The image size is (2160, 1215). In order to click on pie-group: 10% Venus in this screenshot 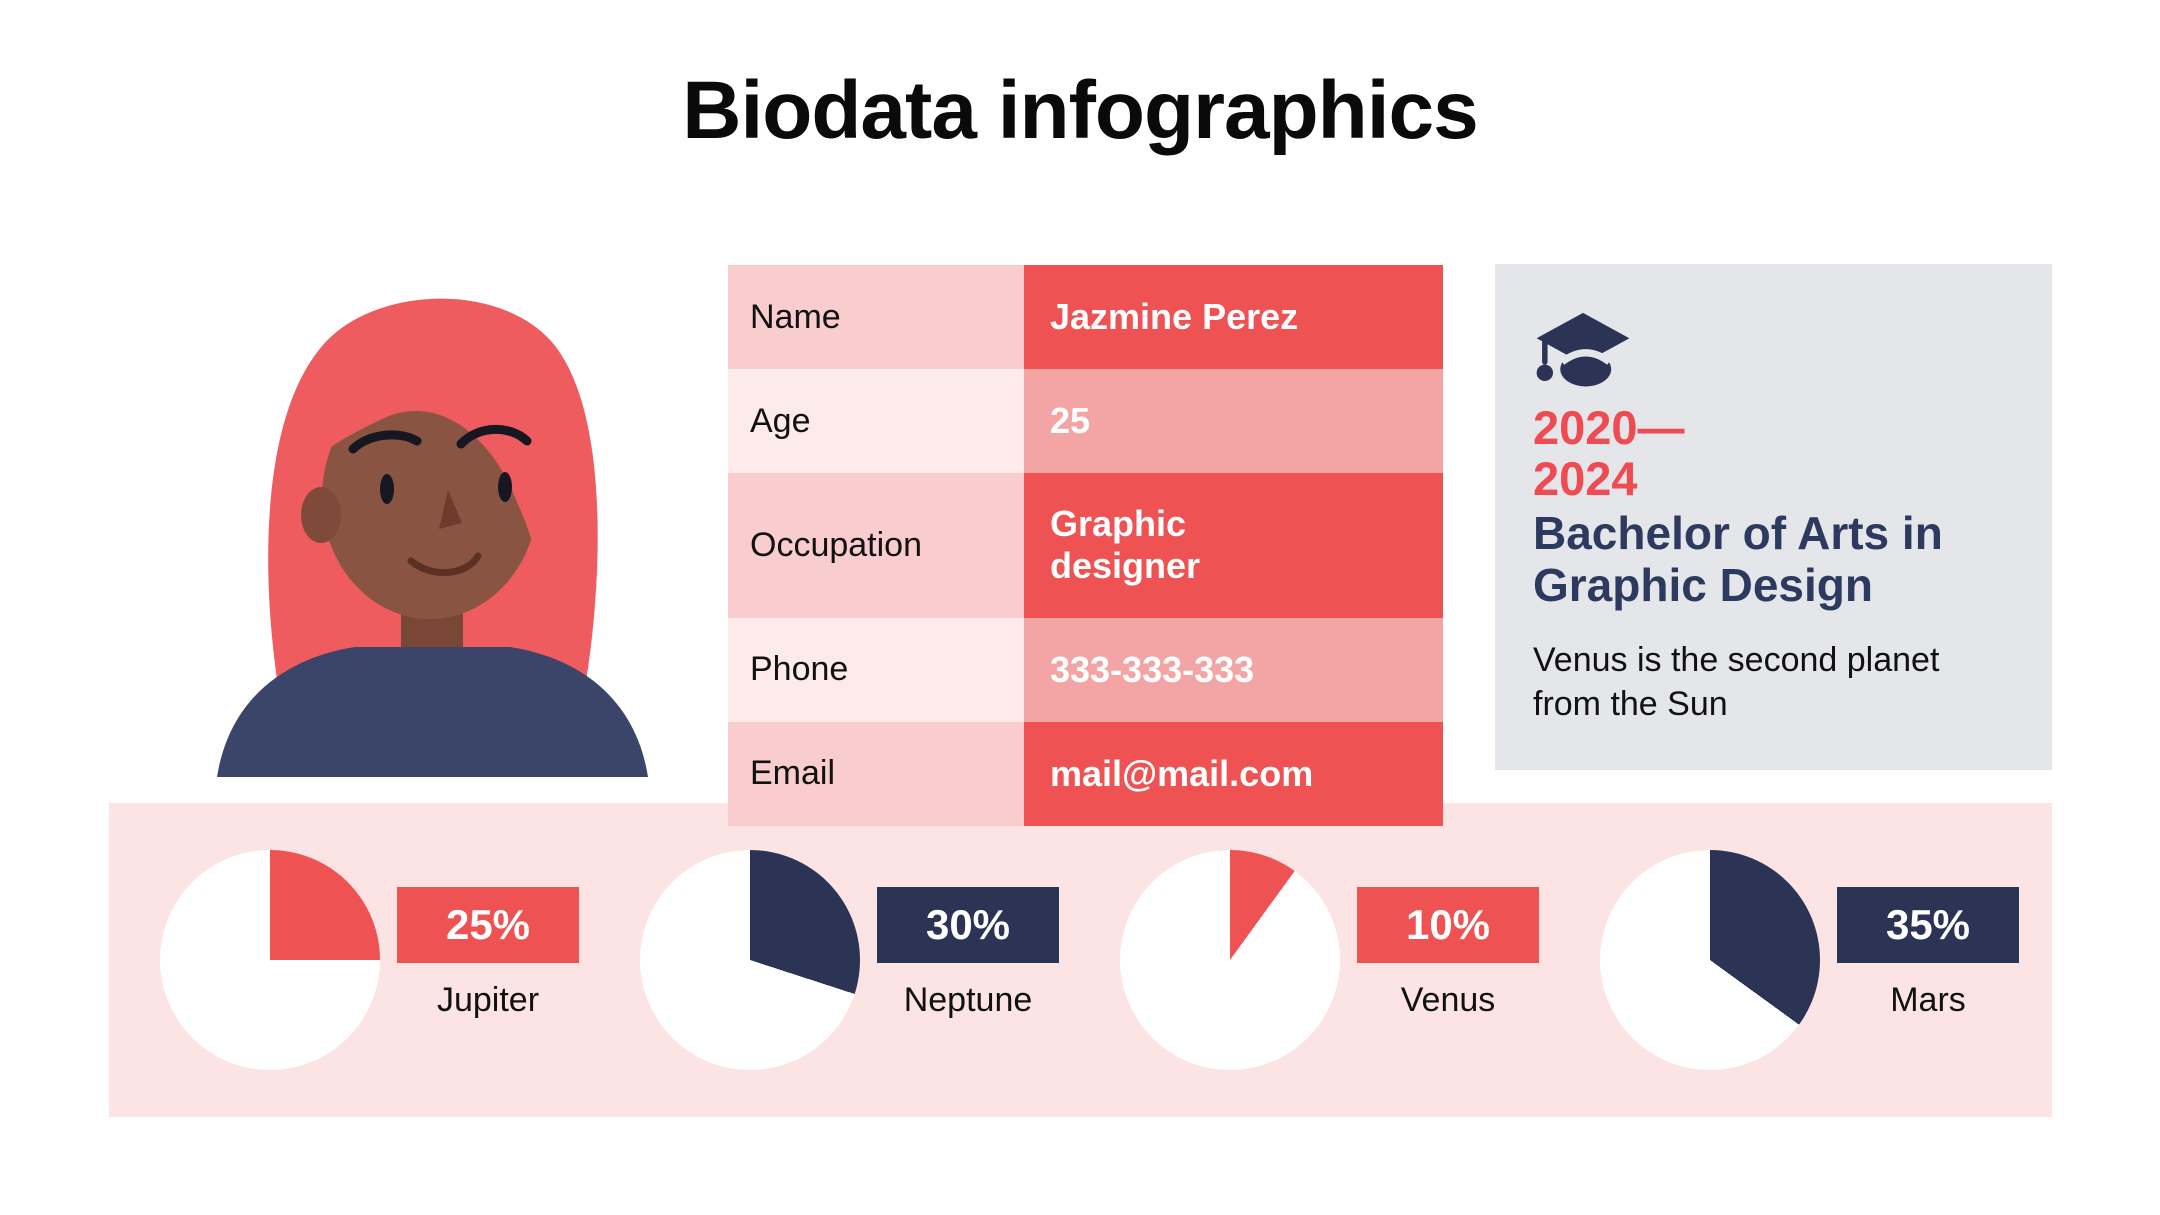, I will do `click(1360, 960)`.